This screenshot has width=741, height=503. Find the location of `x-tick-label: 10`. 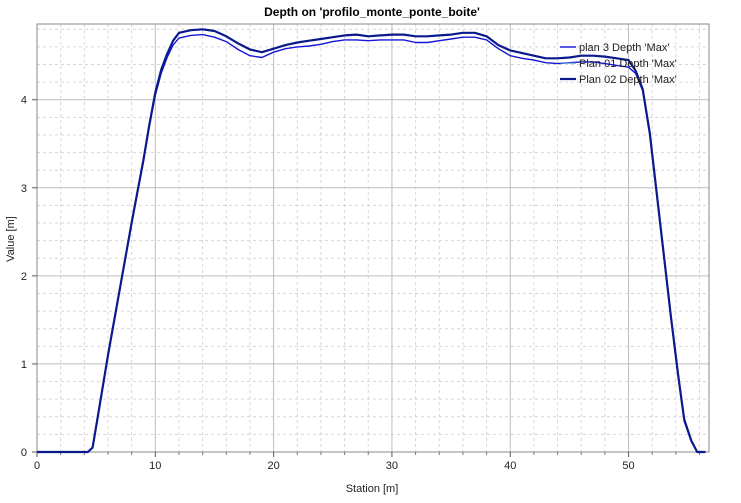

x-tick-label: 10 is located at coordinates (155, 466).